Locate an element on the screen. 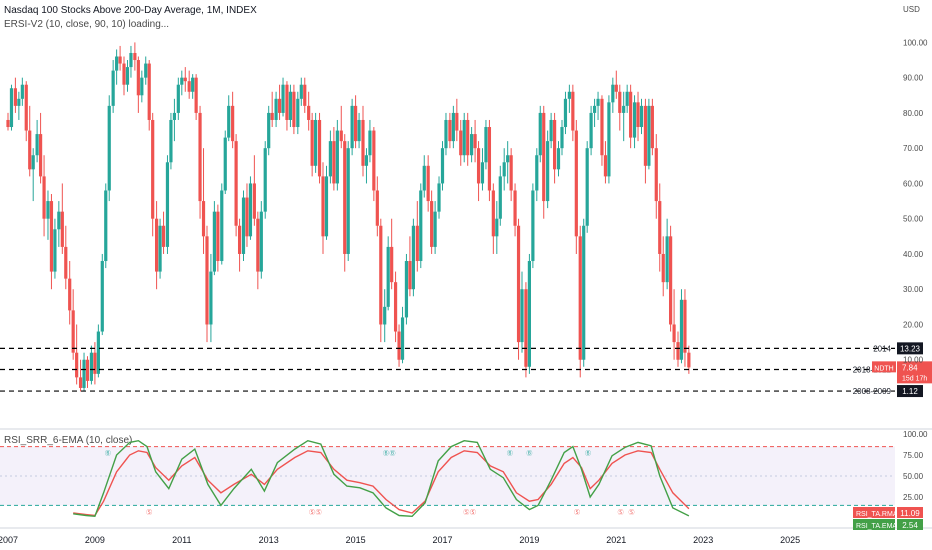  rsi-series-value: 11.09 is located at coordinates (910, 513).